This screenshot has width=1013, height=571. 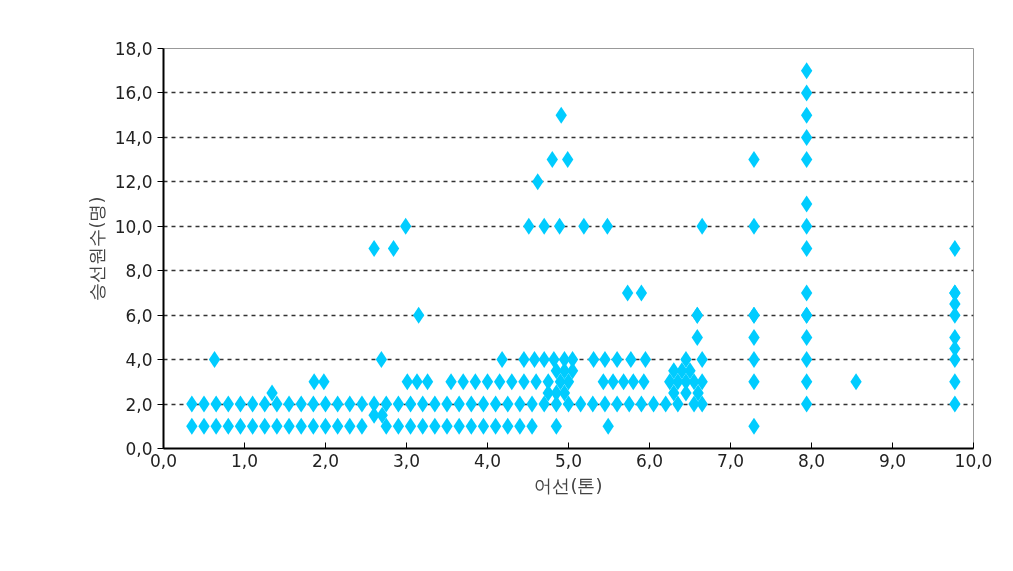 I want to click on x-tick-label: 9,0, so click(x=892, y=460).